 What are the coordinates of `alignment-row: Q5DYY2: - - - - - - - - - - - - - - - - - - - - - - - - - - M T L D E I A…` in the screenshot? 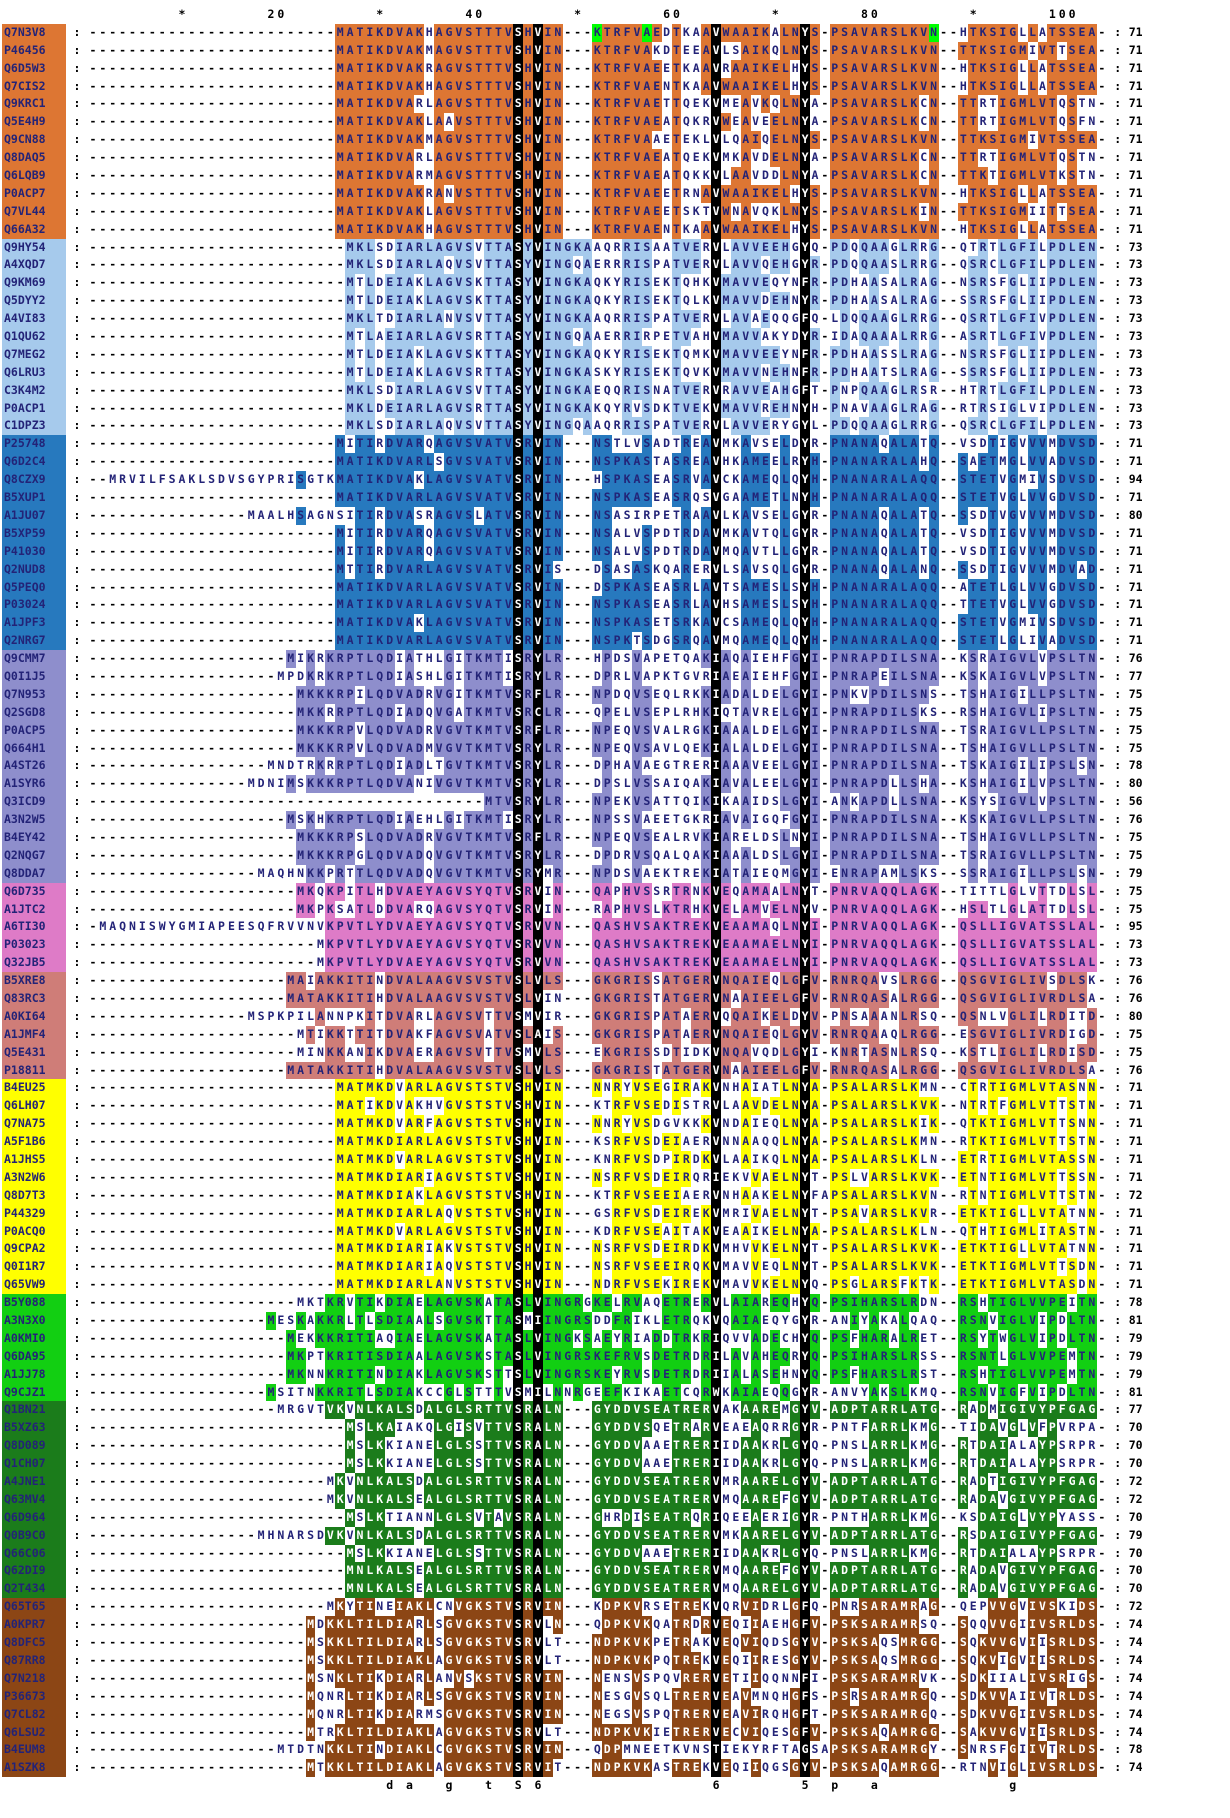 It's located at (616, 301).